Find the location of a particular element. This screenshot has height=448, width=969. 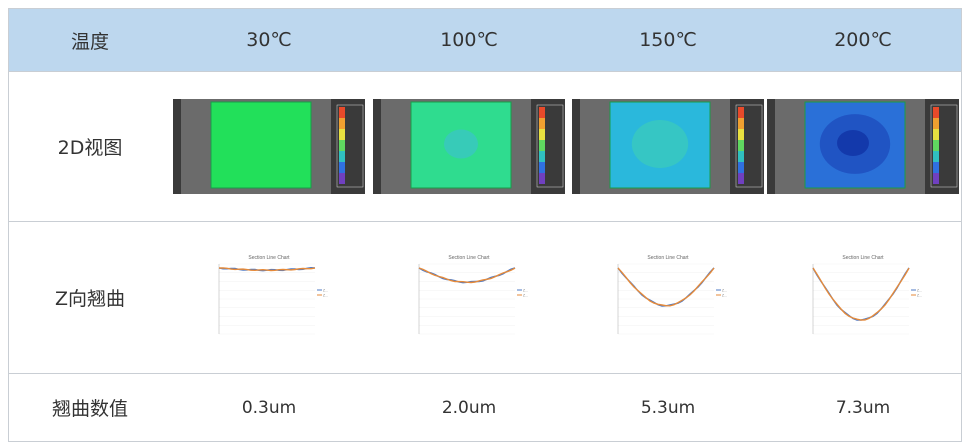

warp-value-150: 5.3um is located at coordinates (668, 407).